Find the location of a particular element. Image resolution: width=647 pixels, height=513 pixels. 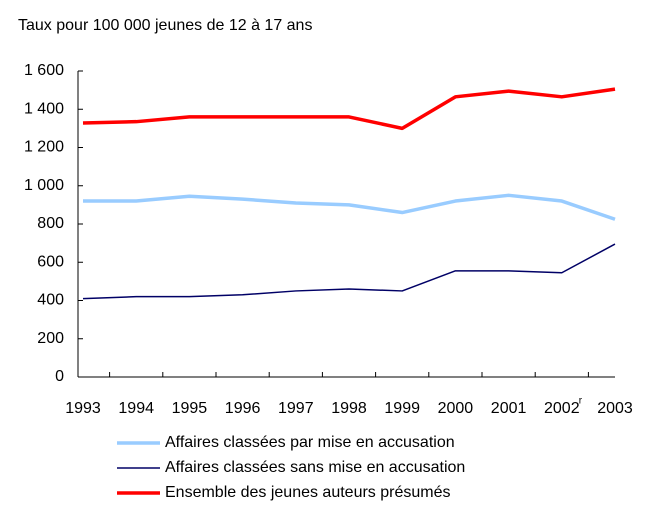

x-tick-label: 1995 is located at coordinates (190, 408).